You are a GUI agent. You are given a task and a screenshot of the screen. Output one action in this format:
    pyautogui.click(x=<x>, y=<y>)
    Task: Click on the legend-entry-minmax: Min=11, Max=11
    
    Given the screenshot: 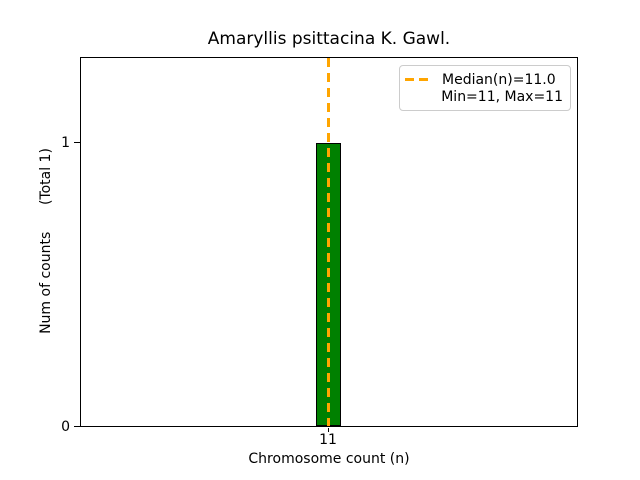 What is the action you would take?
    pyautogui.click(x=484, y=96)
    